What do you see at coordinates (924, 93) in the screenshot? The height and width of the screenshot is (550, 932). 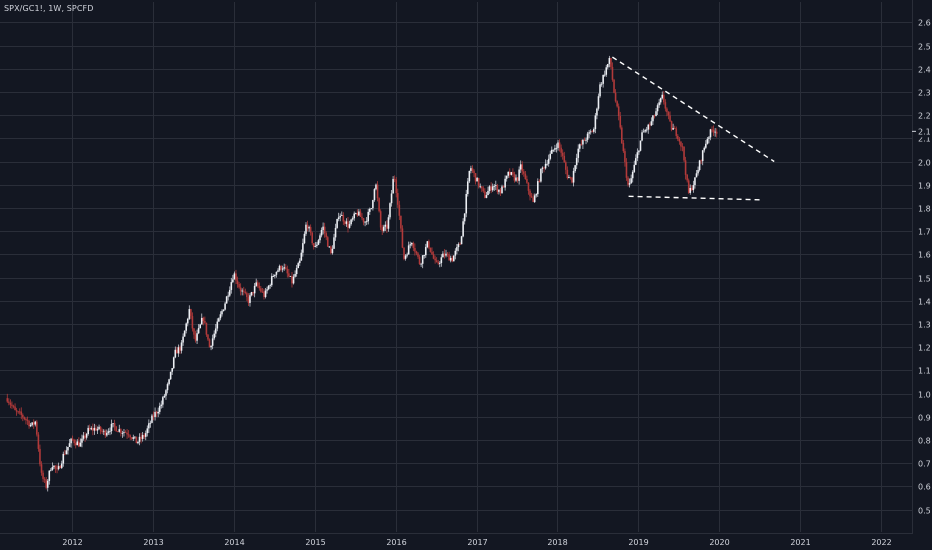 I see `y-tick-label: 2.3` at bounding box center [924, 93].